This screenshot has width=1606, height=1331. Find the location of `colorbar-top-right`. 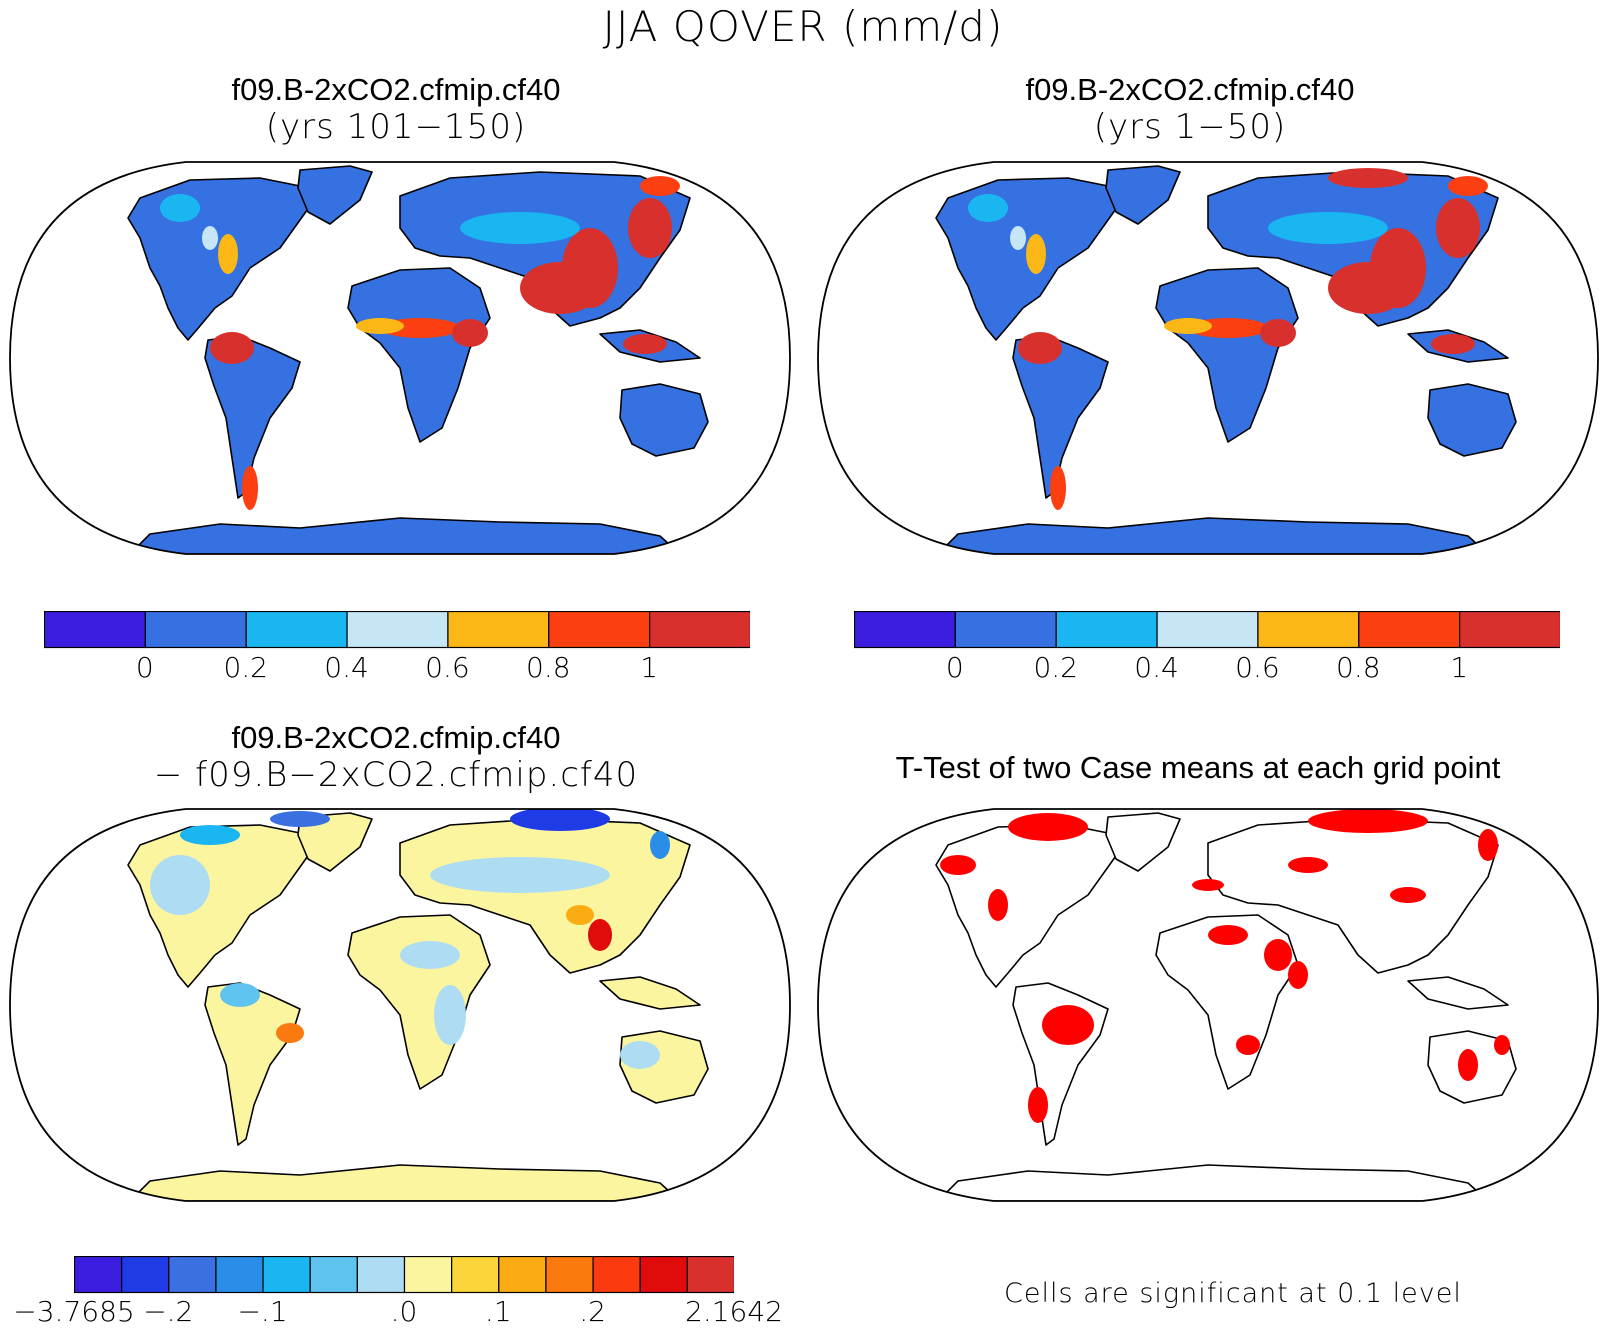

colorbar-top-right is located at coordinates (1207, 630).